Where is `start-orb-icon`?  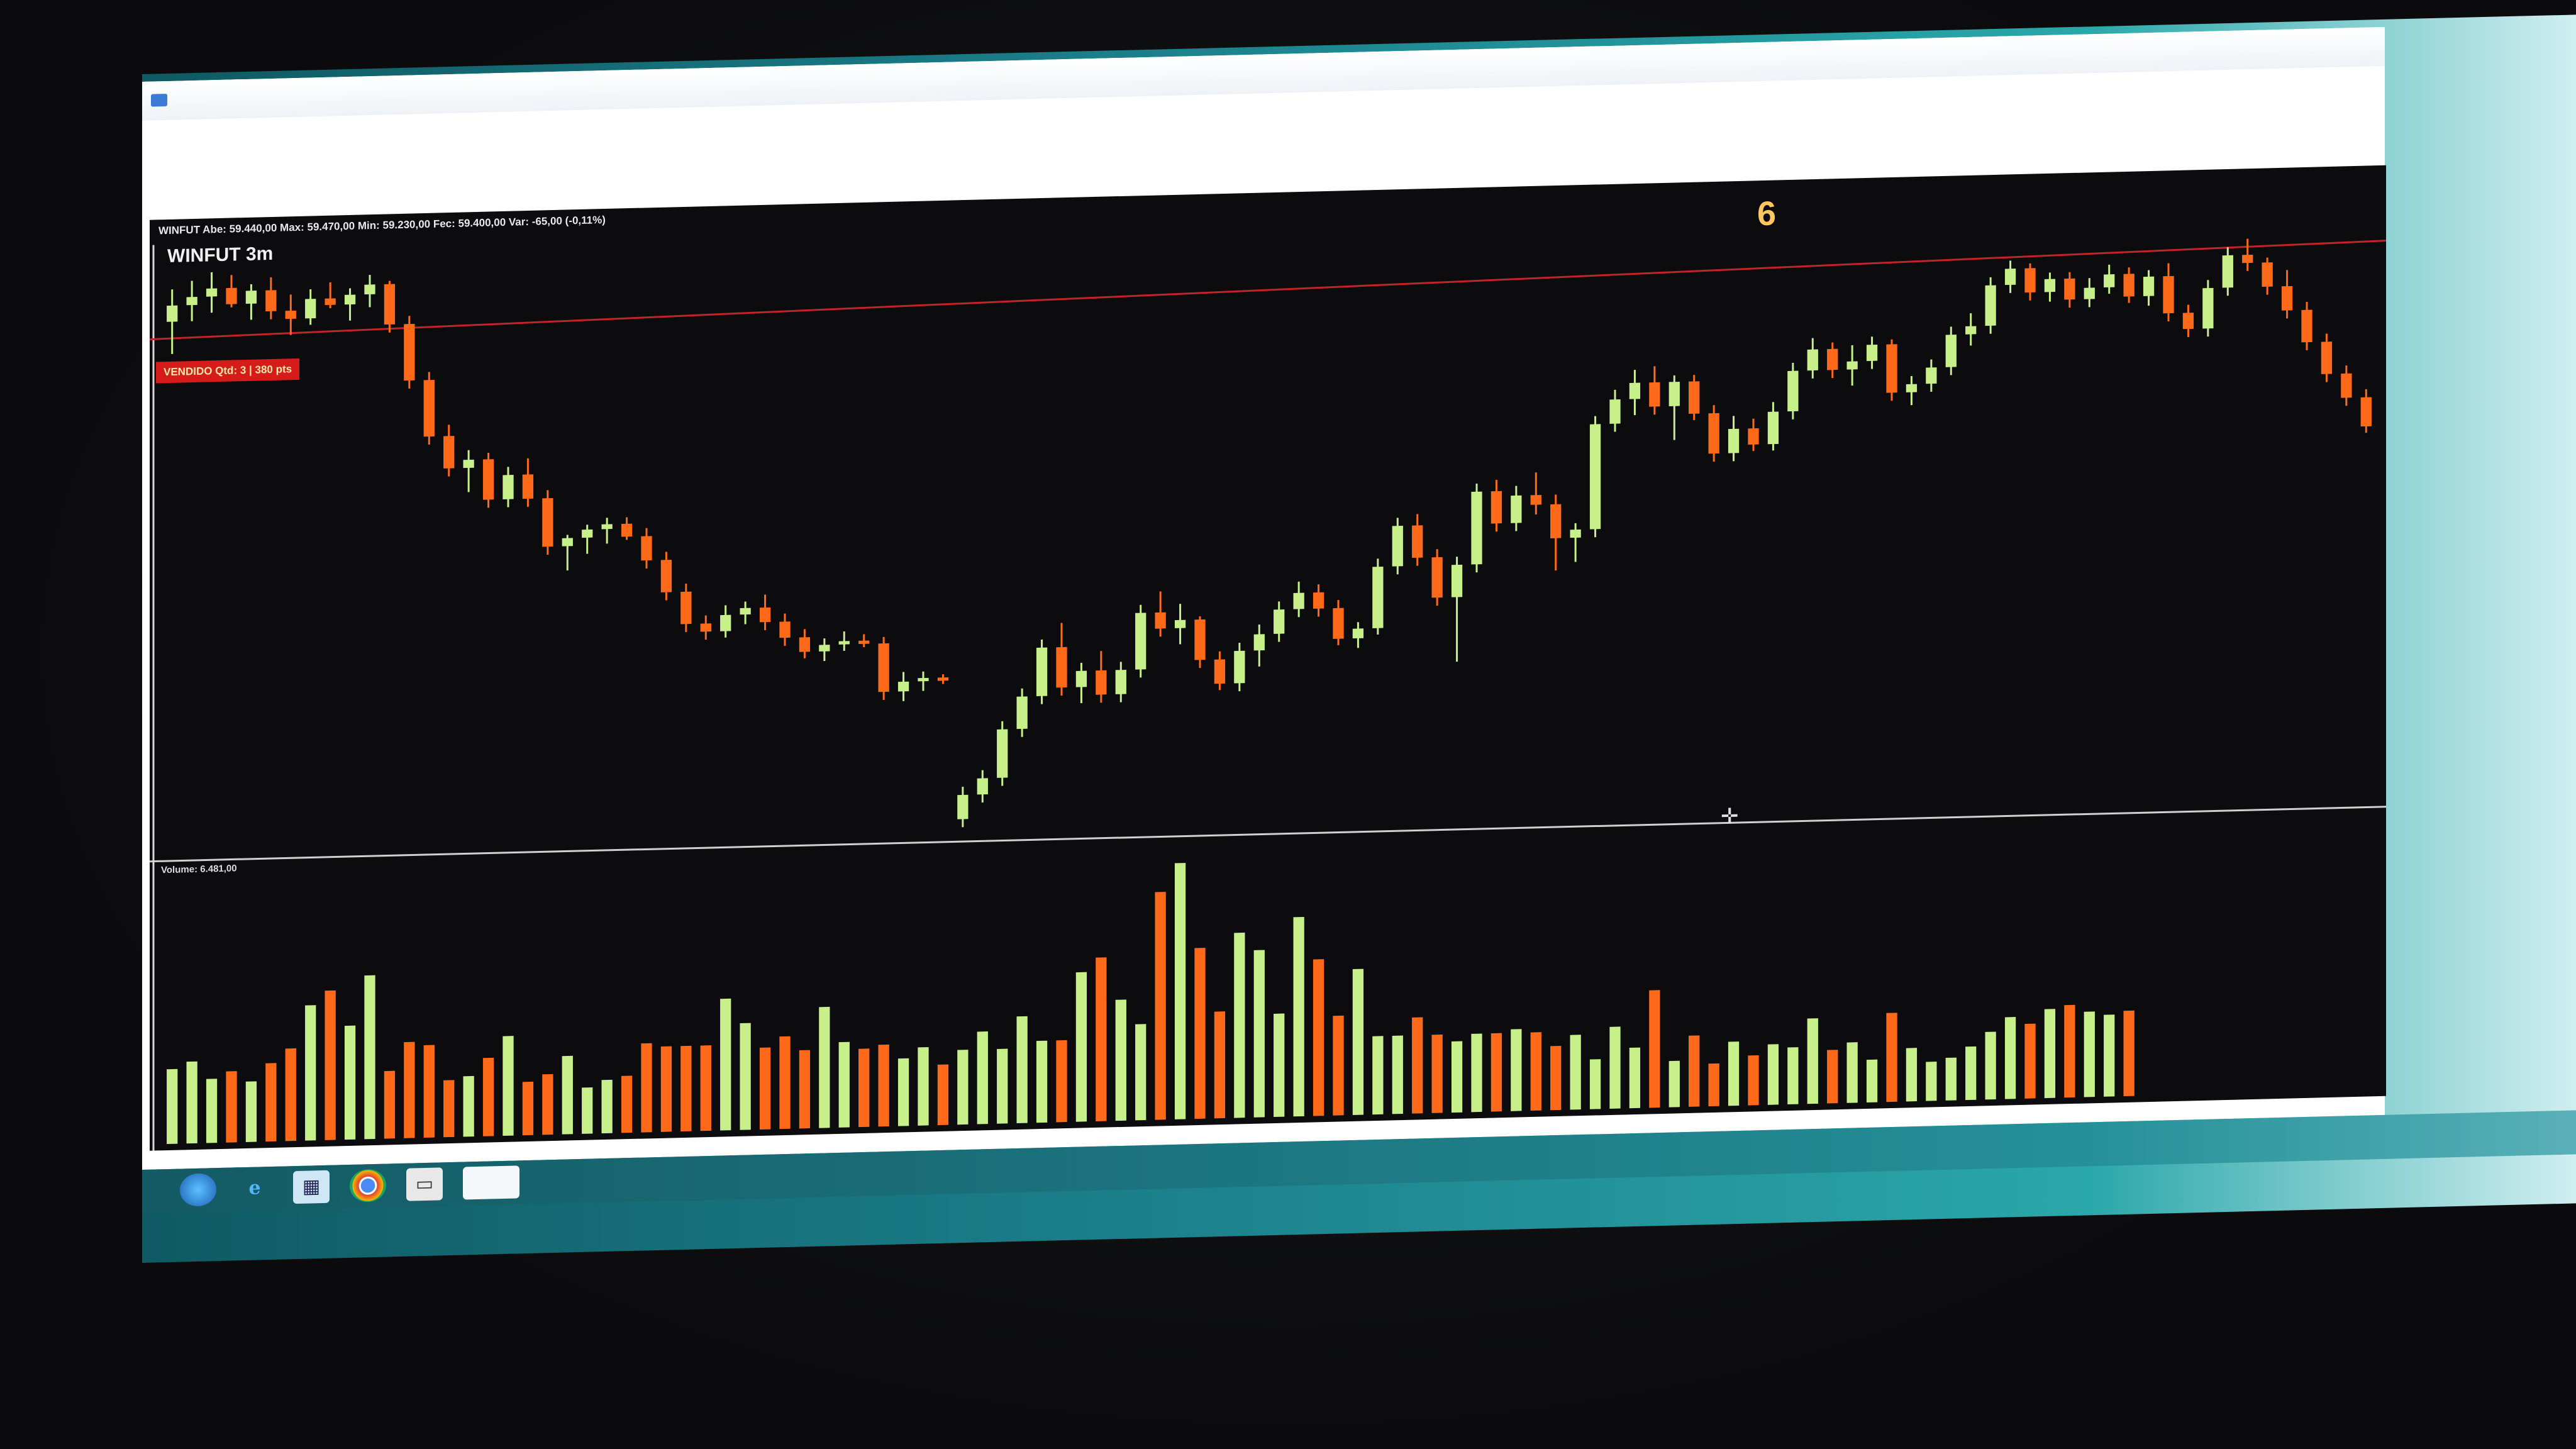 start-orb-icon is located at coordinates (198, 1189).